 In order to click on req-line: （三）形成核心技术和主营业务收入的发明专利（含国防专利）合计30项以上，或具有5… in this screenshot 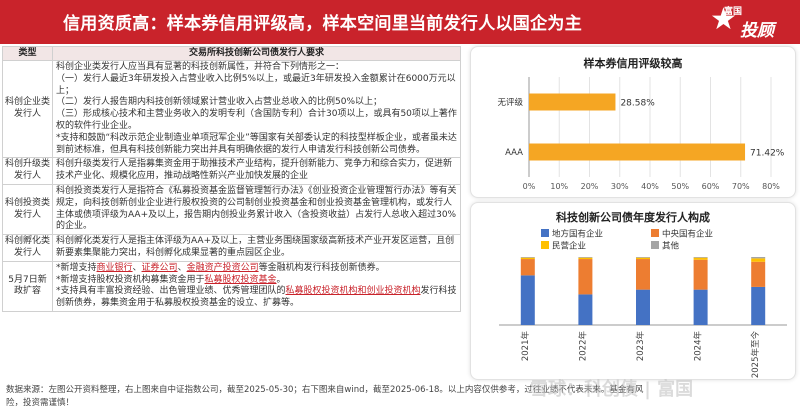, I will do `click(256, 120)`.